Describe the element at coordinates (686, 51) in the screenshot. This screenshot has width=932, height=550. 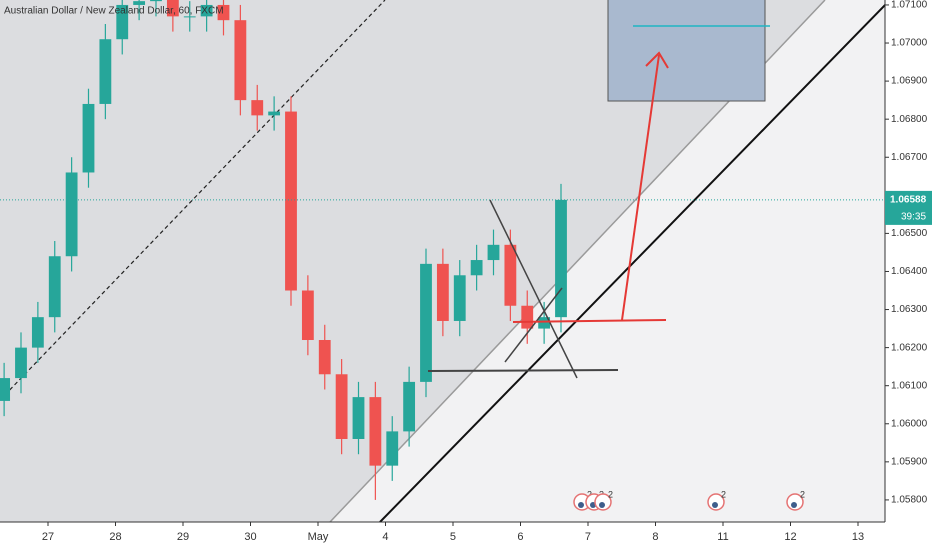
I see `target-box` at that location.